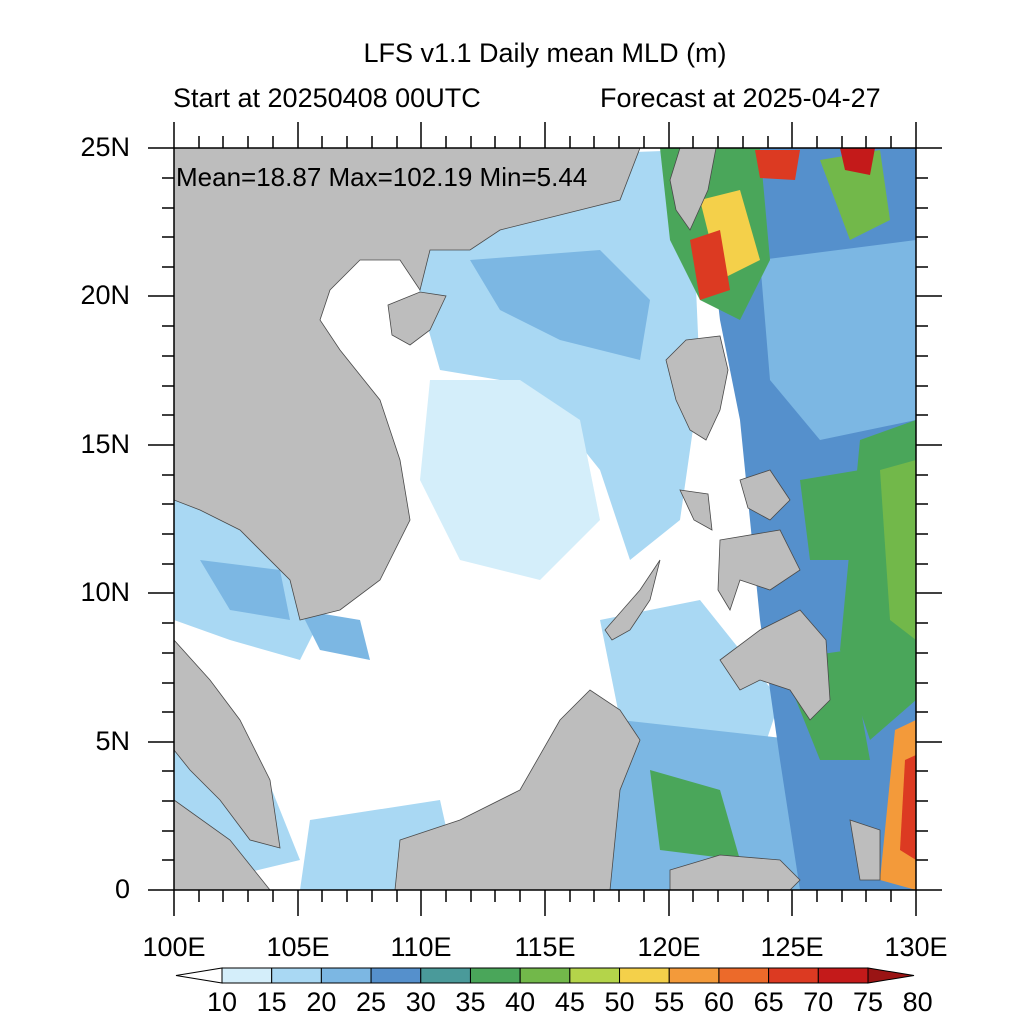 This screenshot has height=1024, width=1024. I want to click on mld-field-gulf-core, so click(245, 590).